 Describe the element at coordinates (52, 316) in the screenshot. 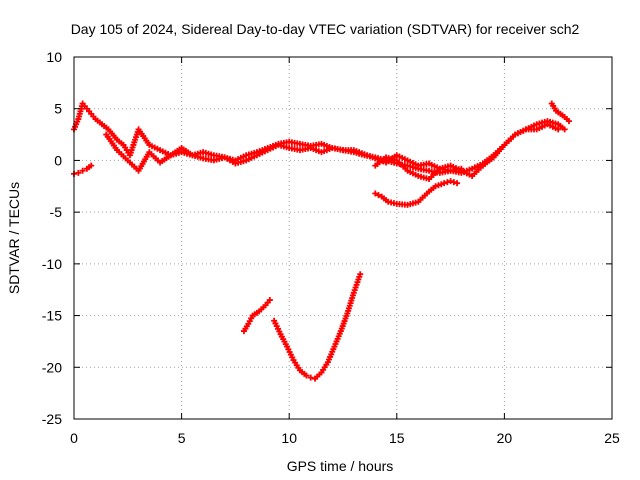

I see `y-tick-label: -15` at that location.